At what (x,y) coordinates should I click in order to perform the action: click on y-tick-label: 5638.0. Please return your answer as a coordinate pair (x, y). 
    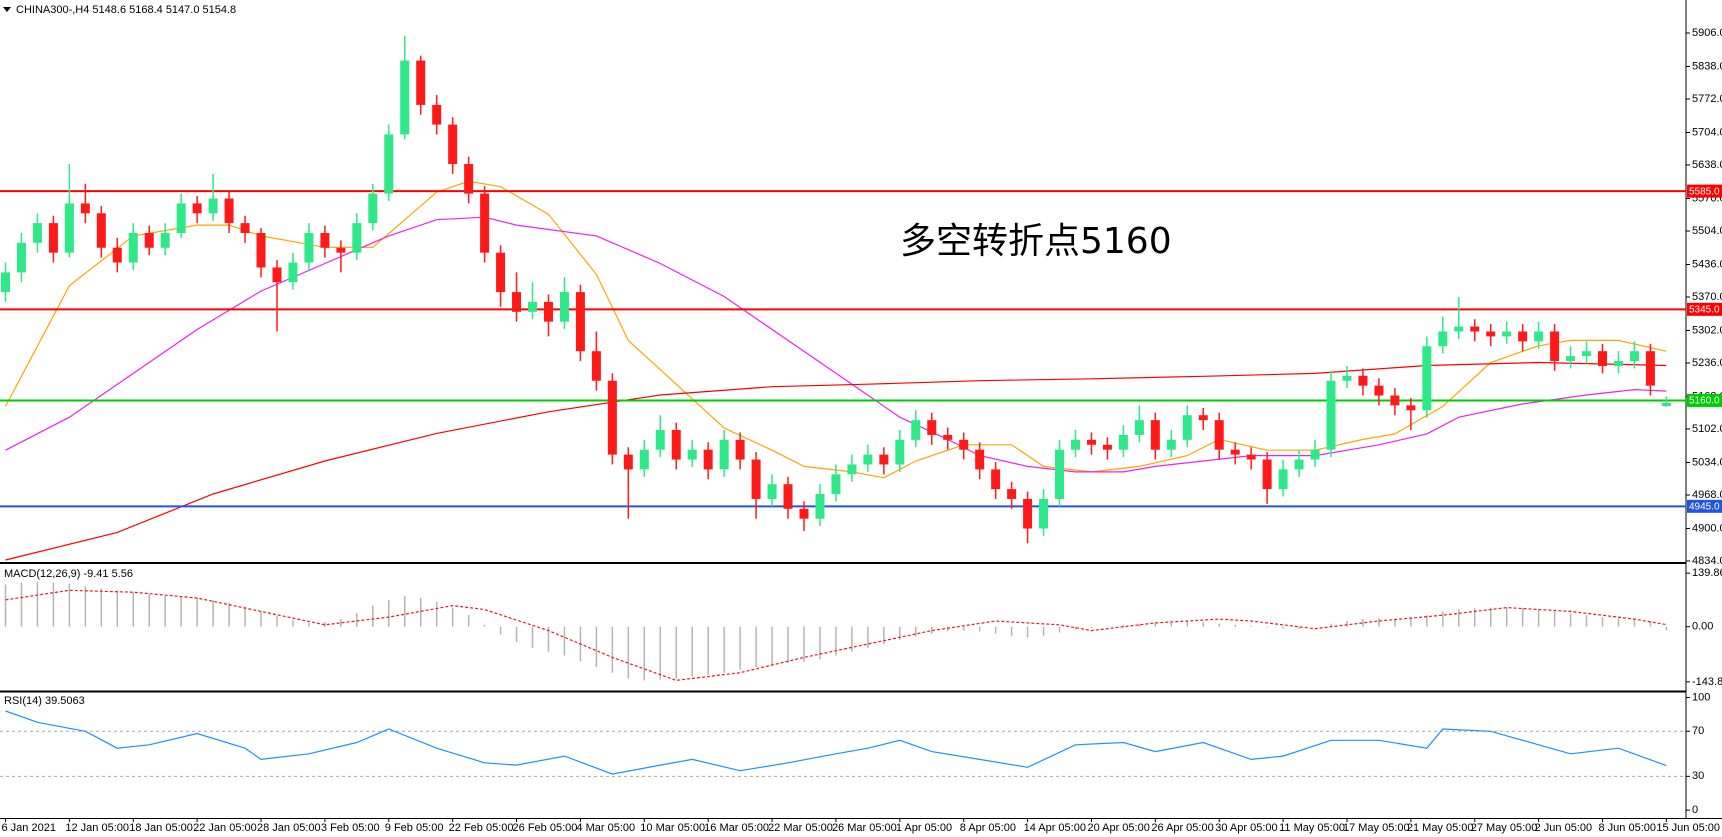
    Looking at the image, I should click on (1707, 165).